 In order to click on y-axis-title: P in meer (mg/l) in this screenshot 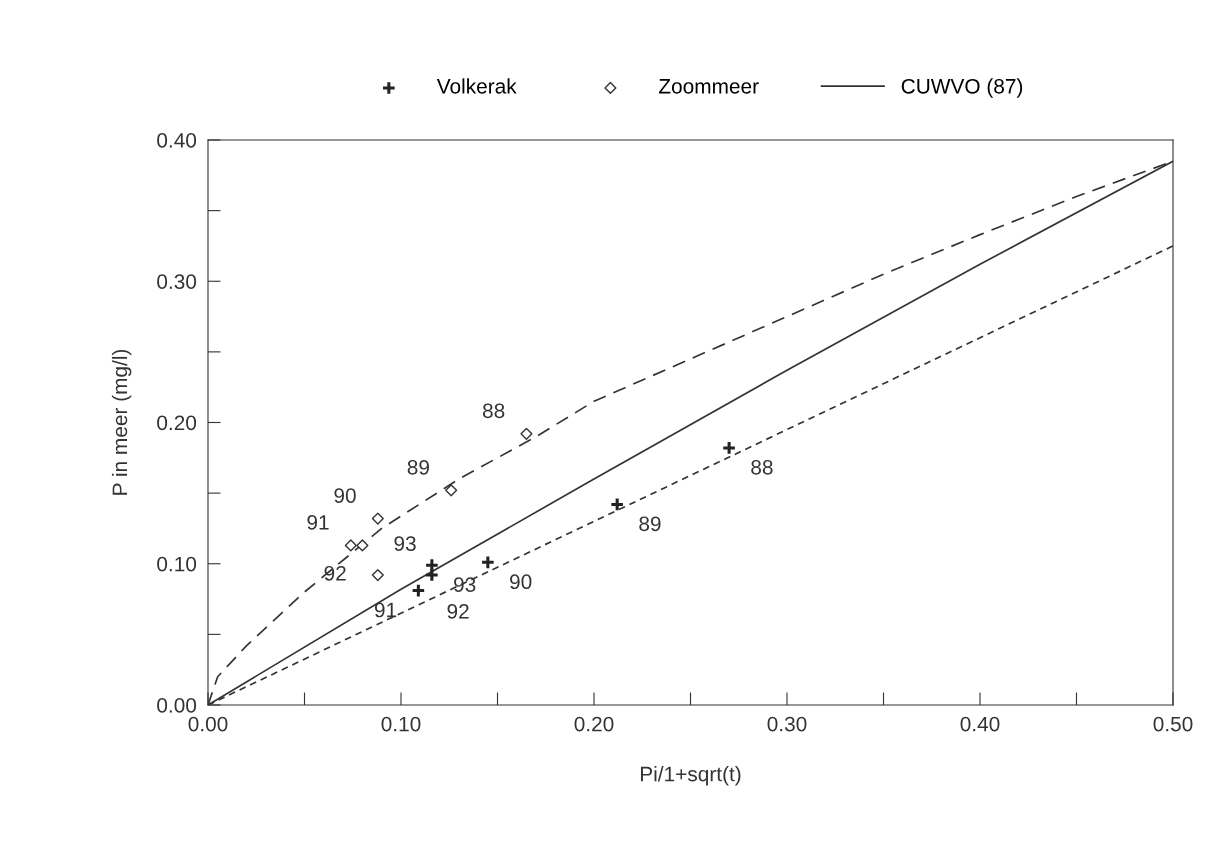, I will do `click(121, 422)`.